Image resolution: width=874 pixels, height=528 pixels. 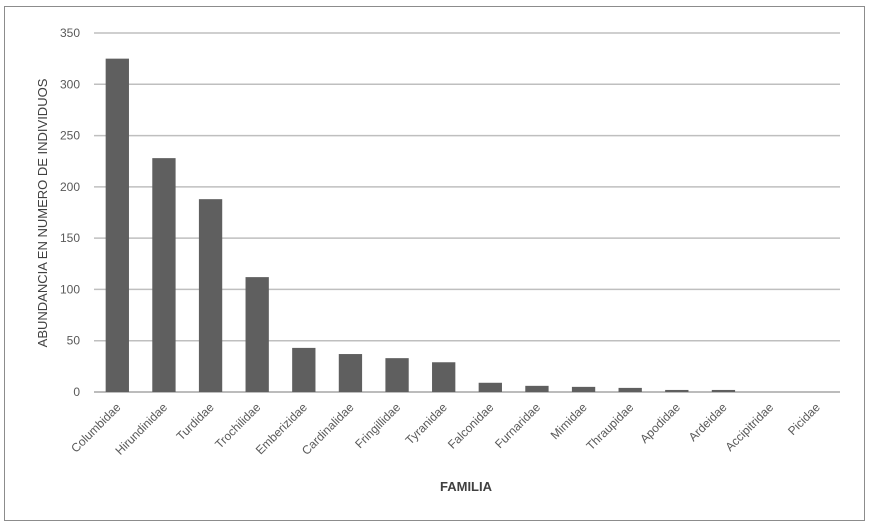 I want to click on bar-cardinalidae, so click(x=350, y=373).